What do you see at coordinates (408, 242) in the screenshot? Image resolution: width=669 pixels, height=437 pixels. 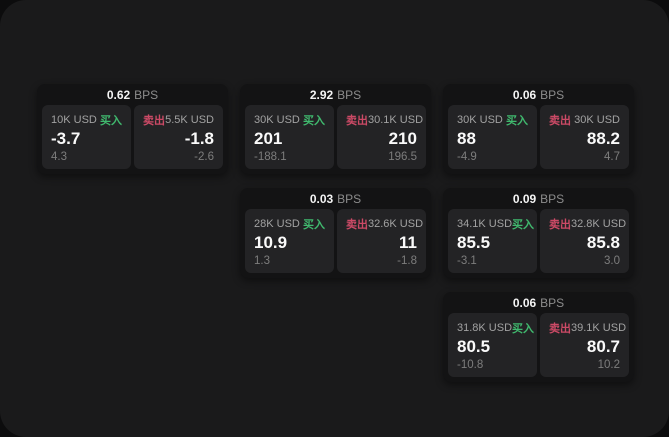 I see `sell-price-value: 11` at bounding box center [408, 242].